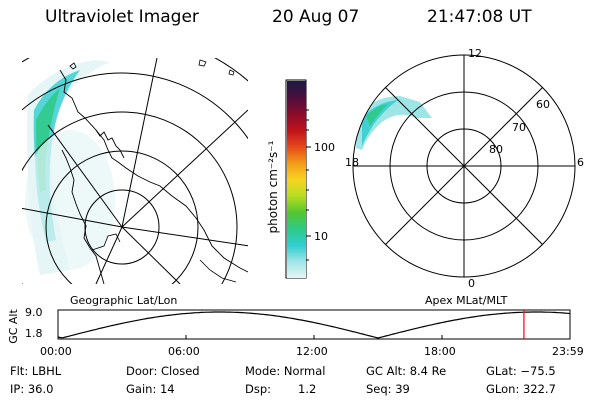 The height and width of the screenshot is (400, 600). I want to click on gain-label: Gain: 14, so click(150, 389).